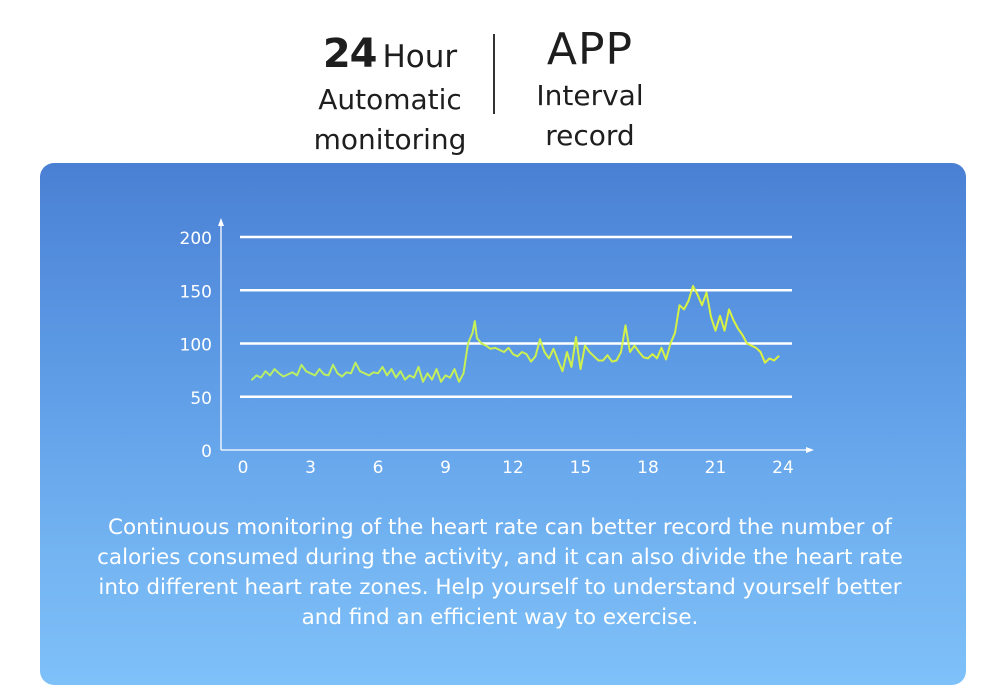 Image resolution: width=1000 pixels, height=700 pixels. Describe the element at coordinates (590, 95) in the screenshot. I see `app-line-1: Interval` at that location.